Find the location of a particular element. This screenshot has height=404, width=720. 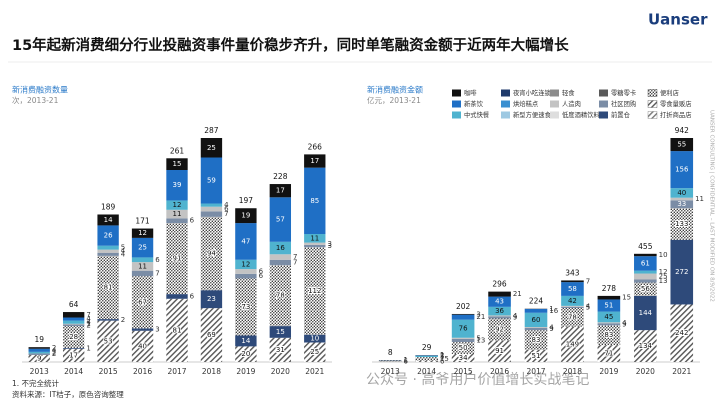

legend-label: 新型方便速食 is located at coordinates (532, 114).